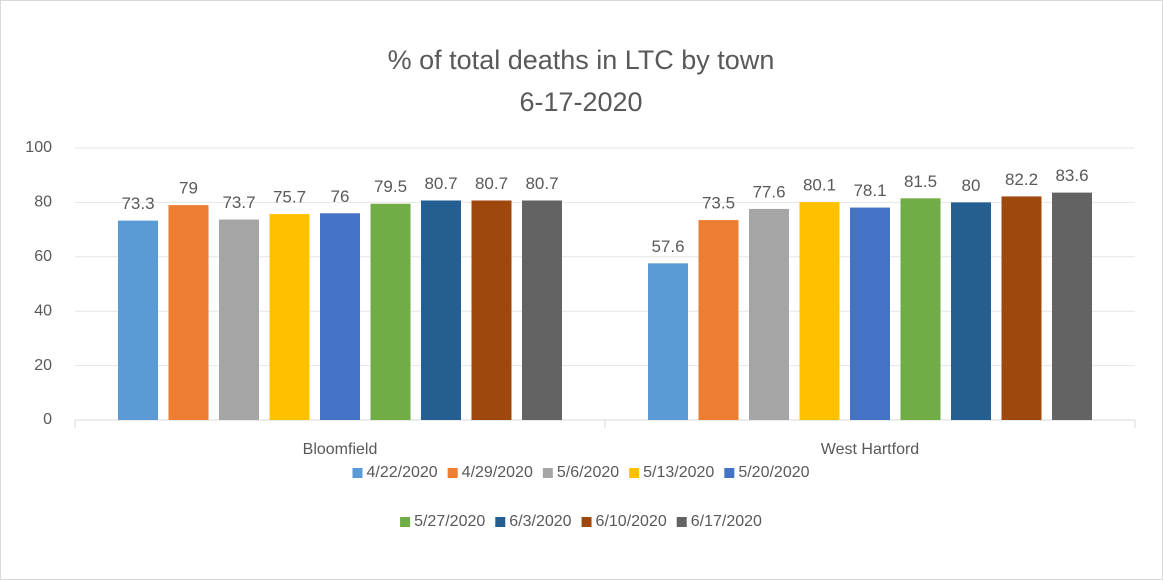  What do you see at coordinates (340, 449) in the screenshot?
I see `x-tick-label: Bloomfield` at bounding box center [340, 449].